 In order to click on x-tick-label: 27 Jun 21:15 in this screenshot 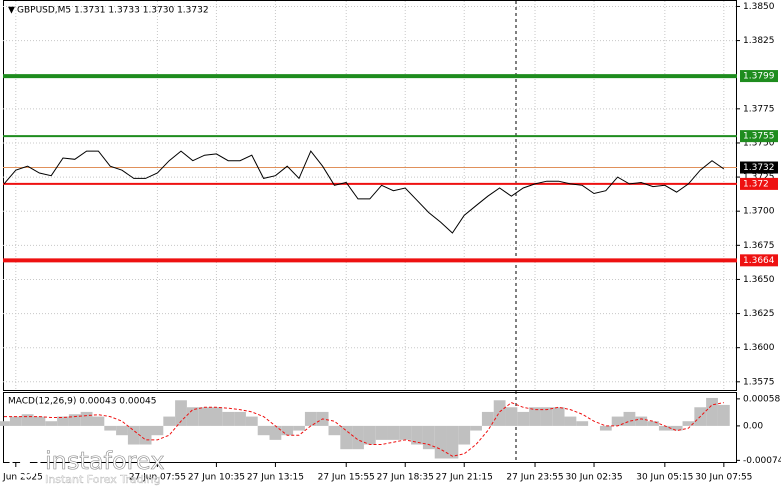, I will do `click(464, 478)`.